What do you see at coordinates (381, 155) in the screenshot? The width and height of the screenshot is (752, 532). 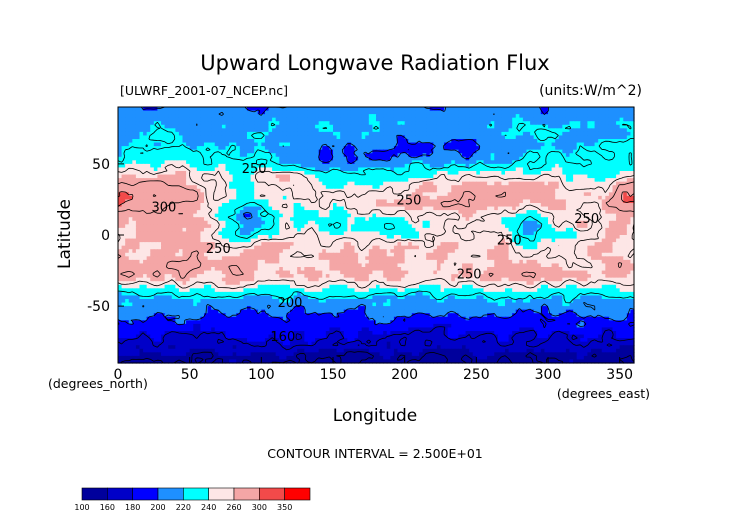 I see `flux-cell-1945` at bounding box center [381, 155].